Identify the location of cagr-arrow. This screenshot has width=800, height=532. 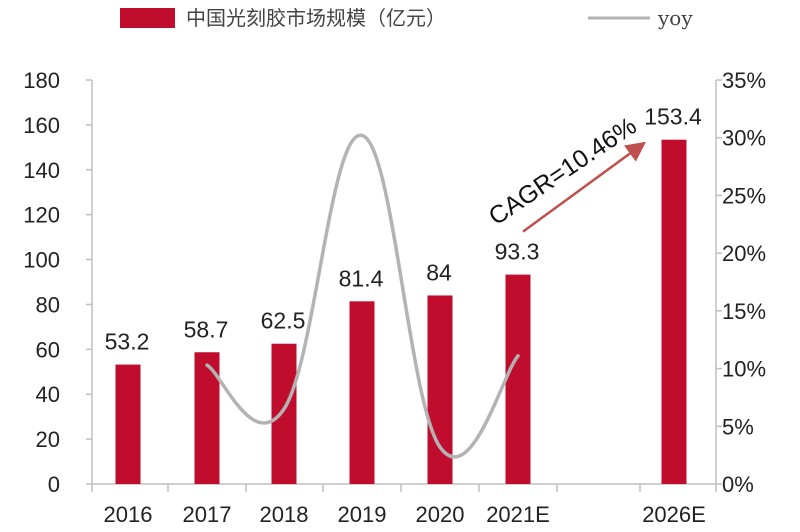
(584, 187).